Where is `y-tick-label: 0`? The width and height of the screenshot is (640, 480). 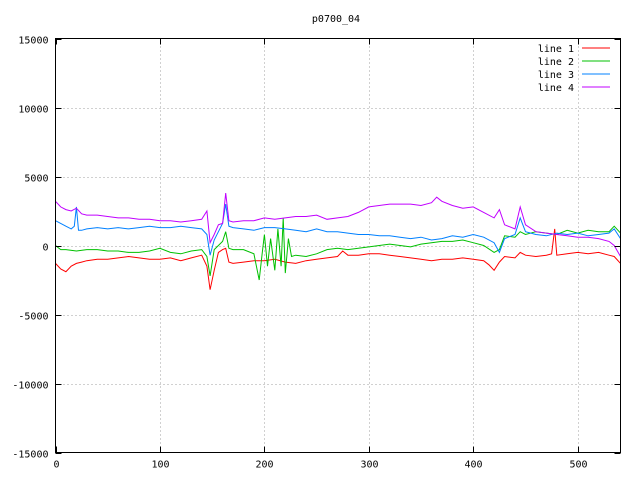 y-tick-label: 0 is located at coordinates (45, 248).